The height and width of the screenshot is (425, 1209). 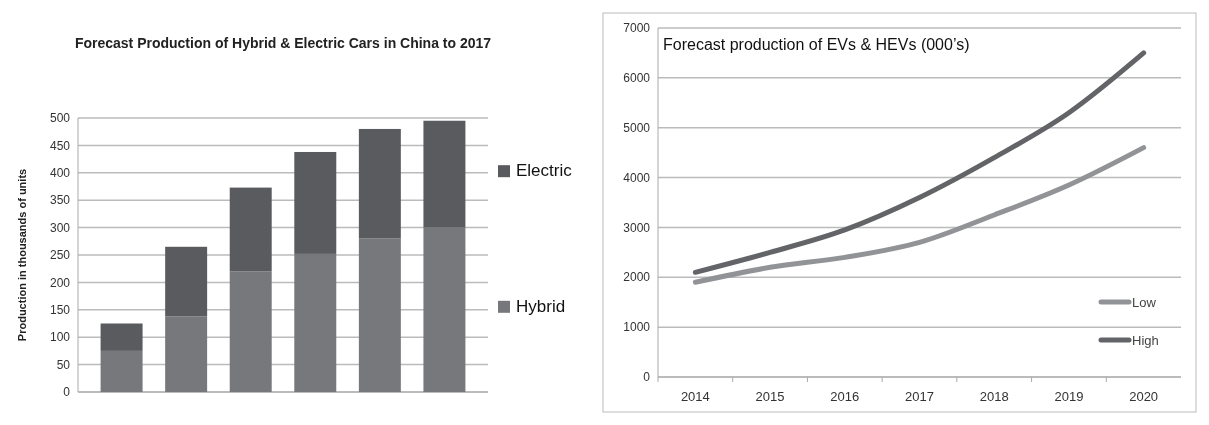 I want to click on y-tick-label: 5000, so click(x=637, y=127).